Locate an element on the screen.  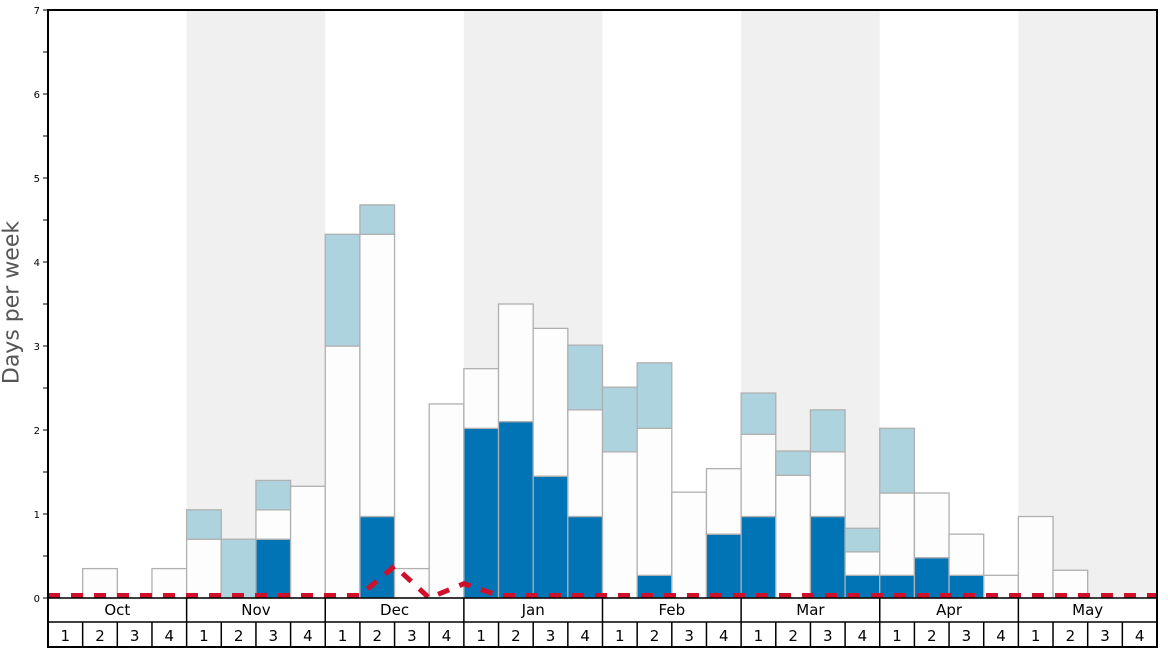
month-label-nov: Nov is located at coordinates (255, 610).